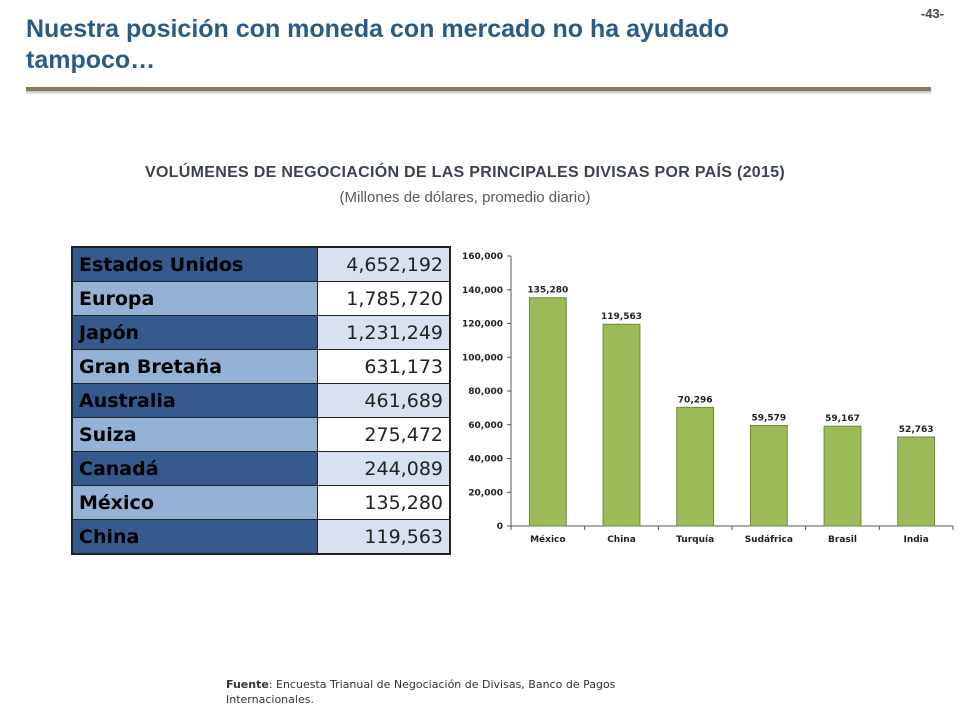 The image size is (960, 720). Describe the element at coordinates (384, 332) in the screenshot. I see `volume-cell: 1,231,249` at that location.